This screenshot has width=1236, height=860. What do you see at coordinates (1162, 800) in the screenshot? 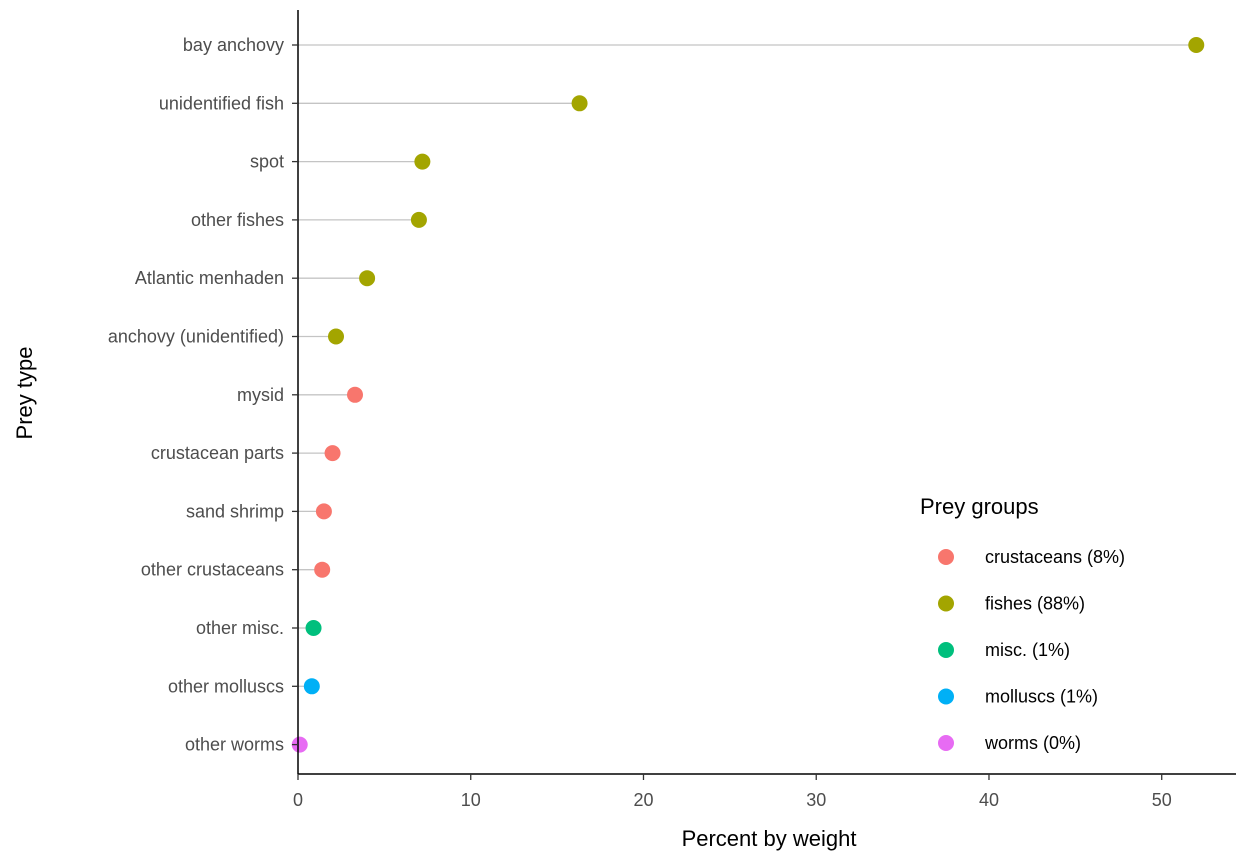
I see `x-tick-label: 50` at bounding box center [1162, 800].